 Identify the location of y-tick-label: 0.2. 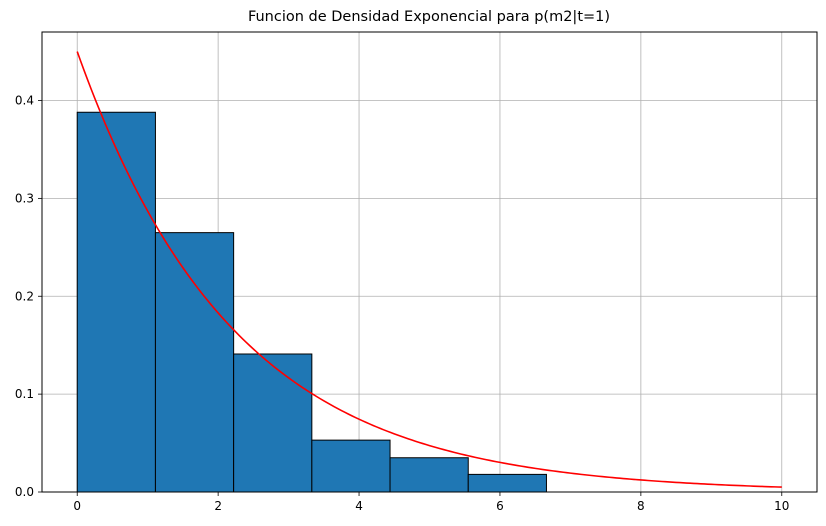
(24, 296).